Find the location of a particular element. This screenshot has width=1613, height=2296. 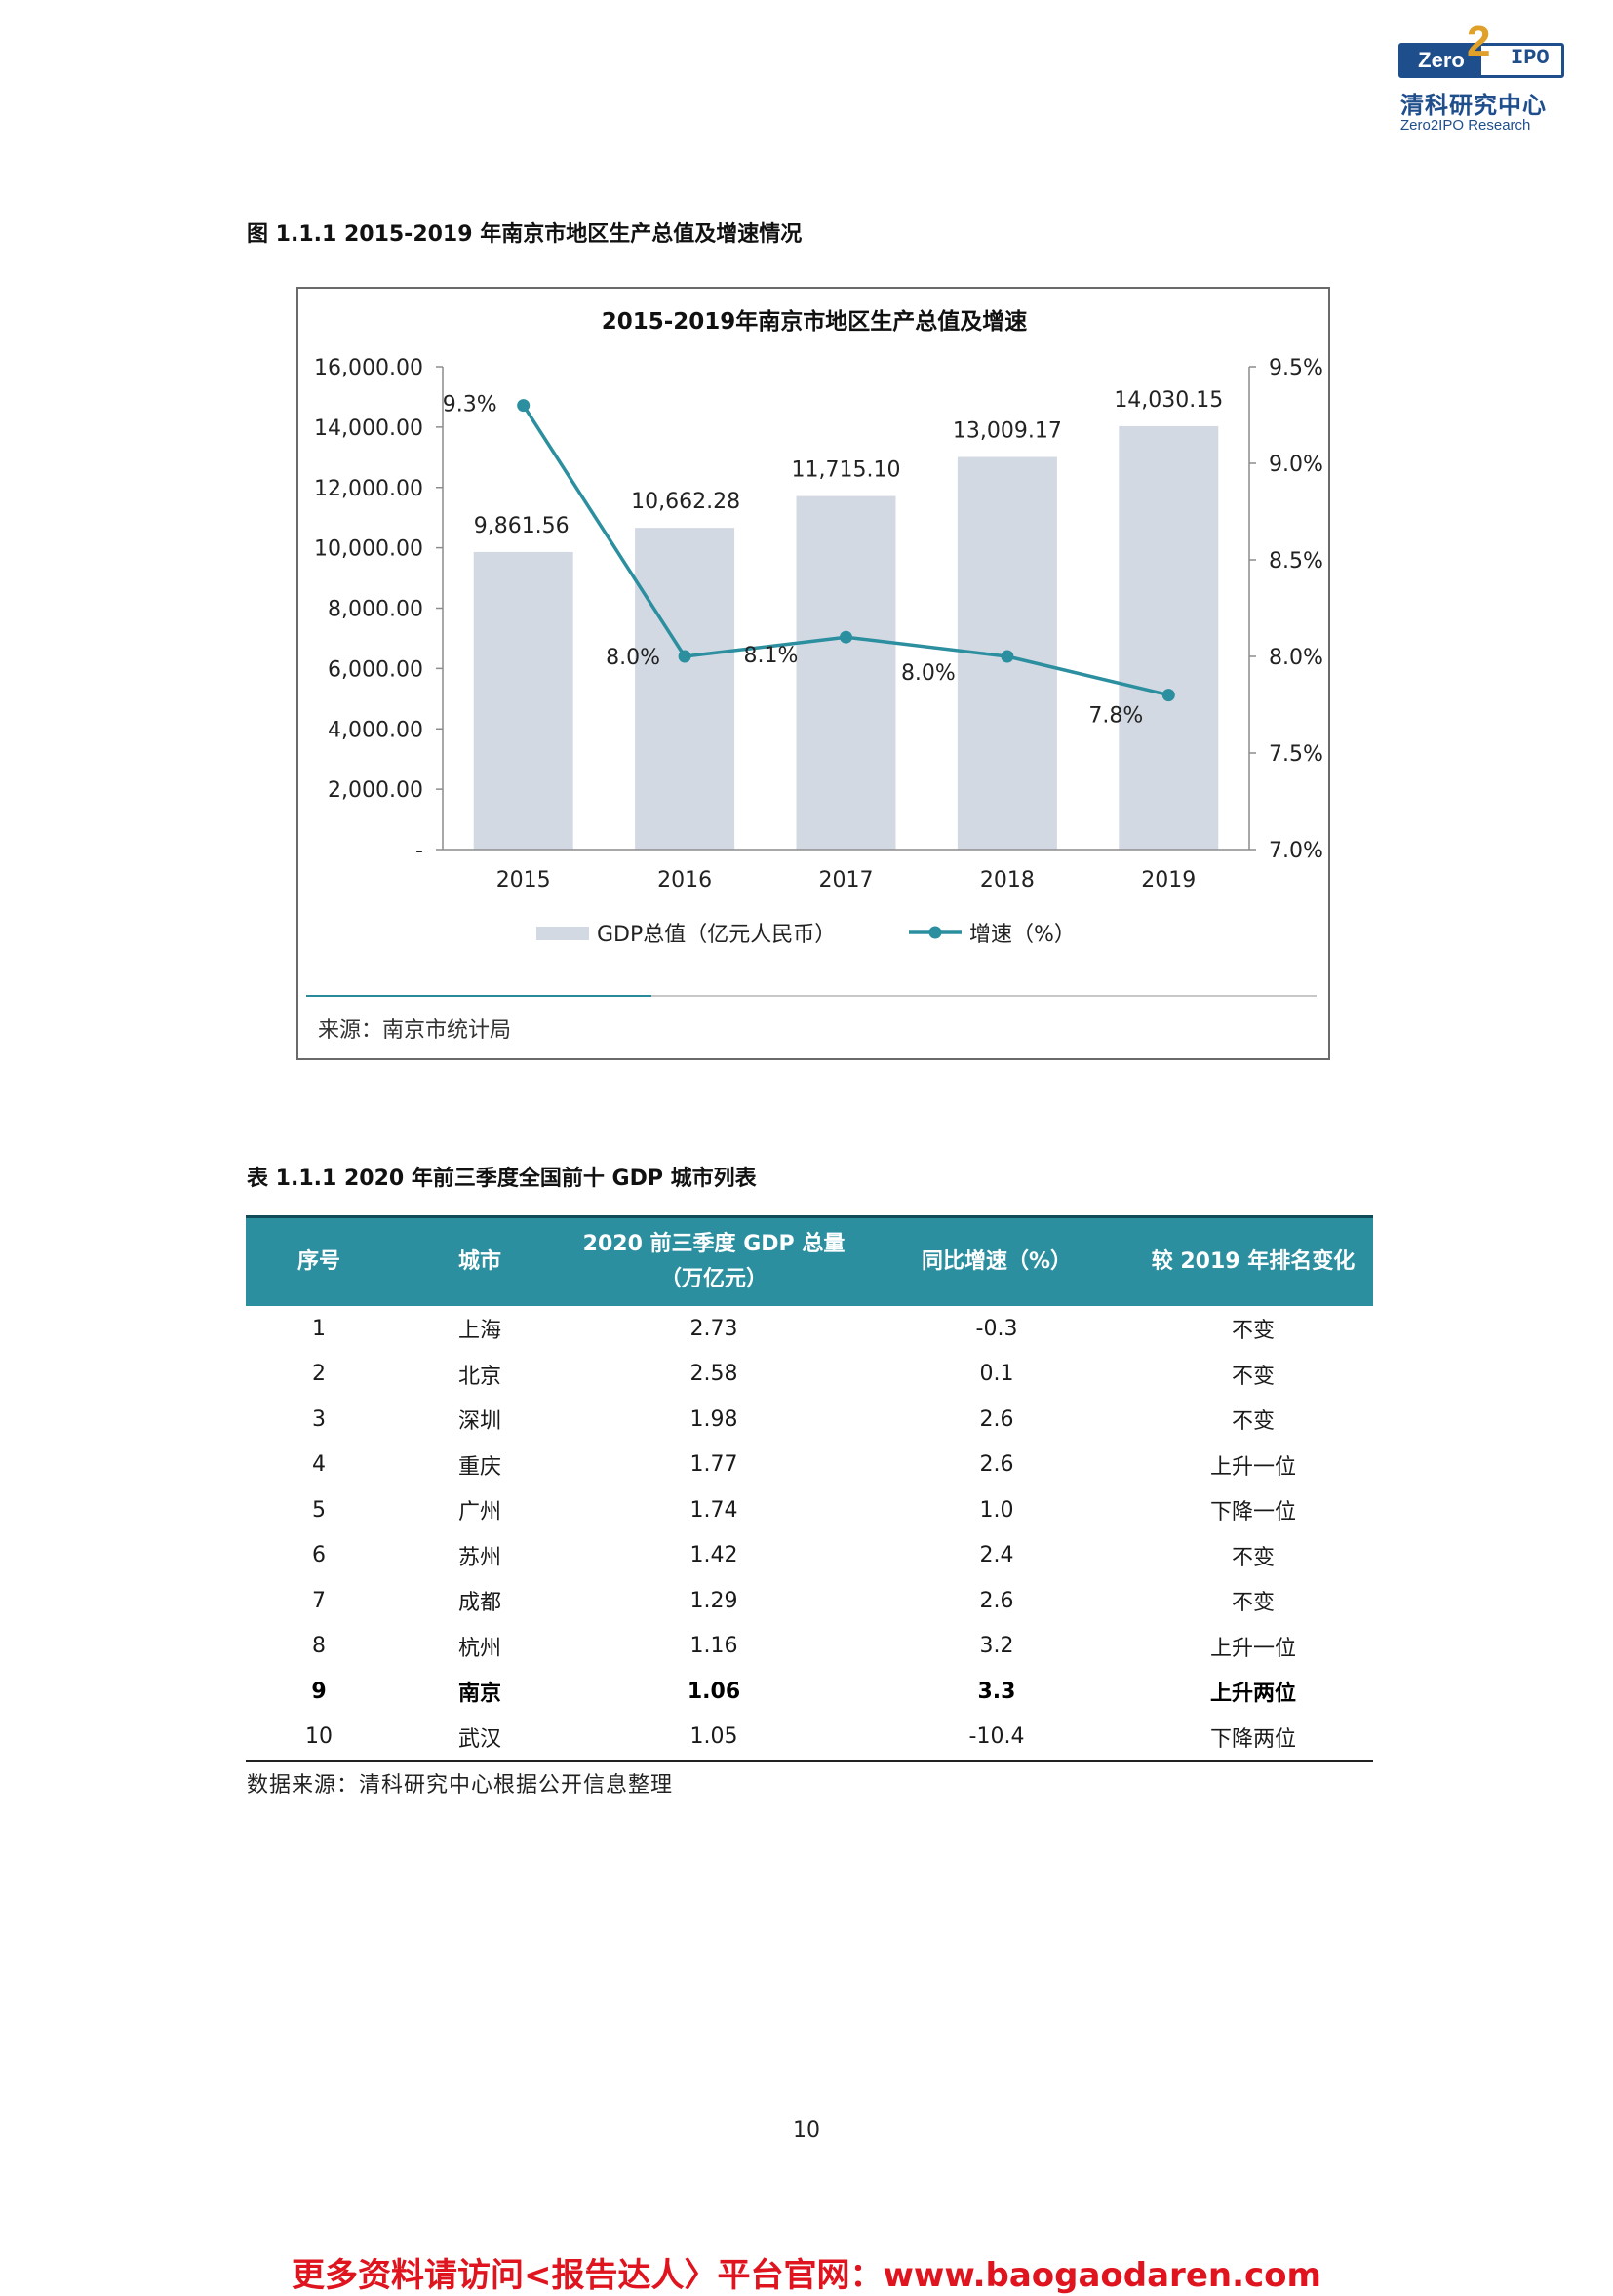

header-gdp: 2020 前三季度 GDP 总量 （万亿元） is located at coordinates (714, 1260).